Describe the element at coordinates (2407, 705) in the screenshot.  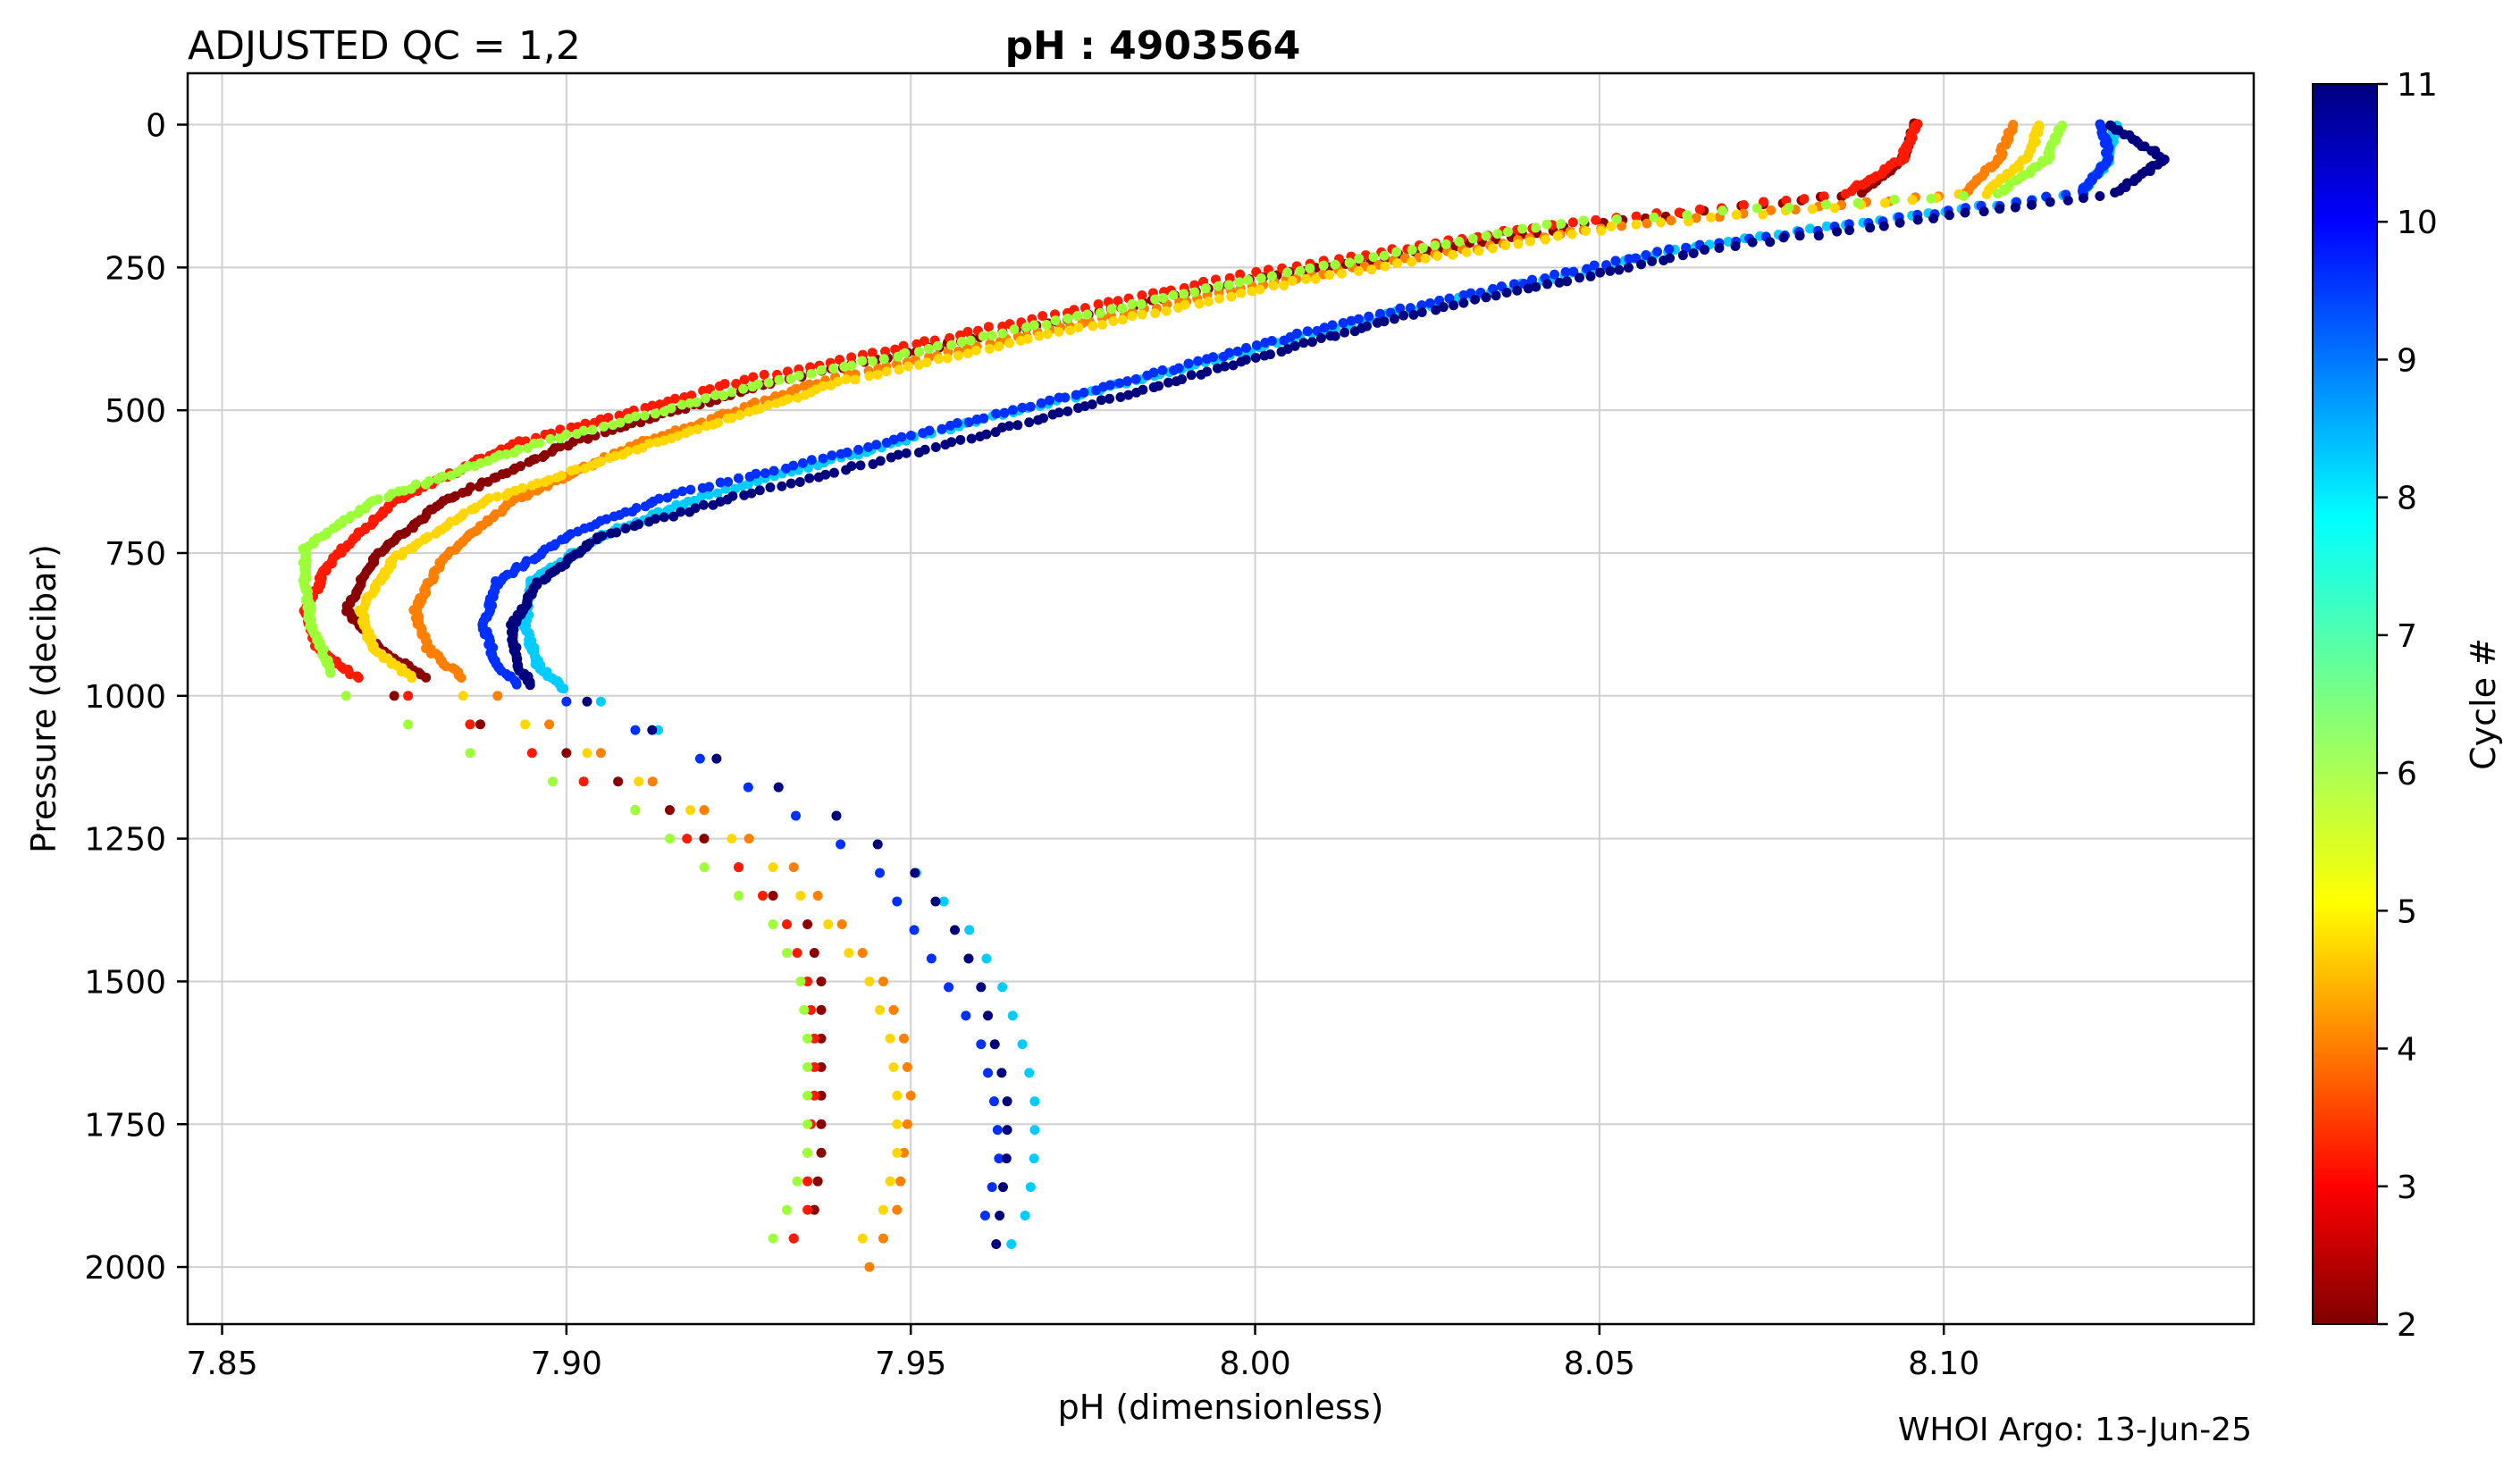
I see `colorbar-ticks: 2 3 4 5 6 7 8 9 10 11` at that location.